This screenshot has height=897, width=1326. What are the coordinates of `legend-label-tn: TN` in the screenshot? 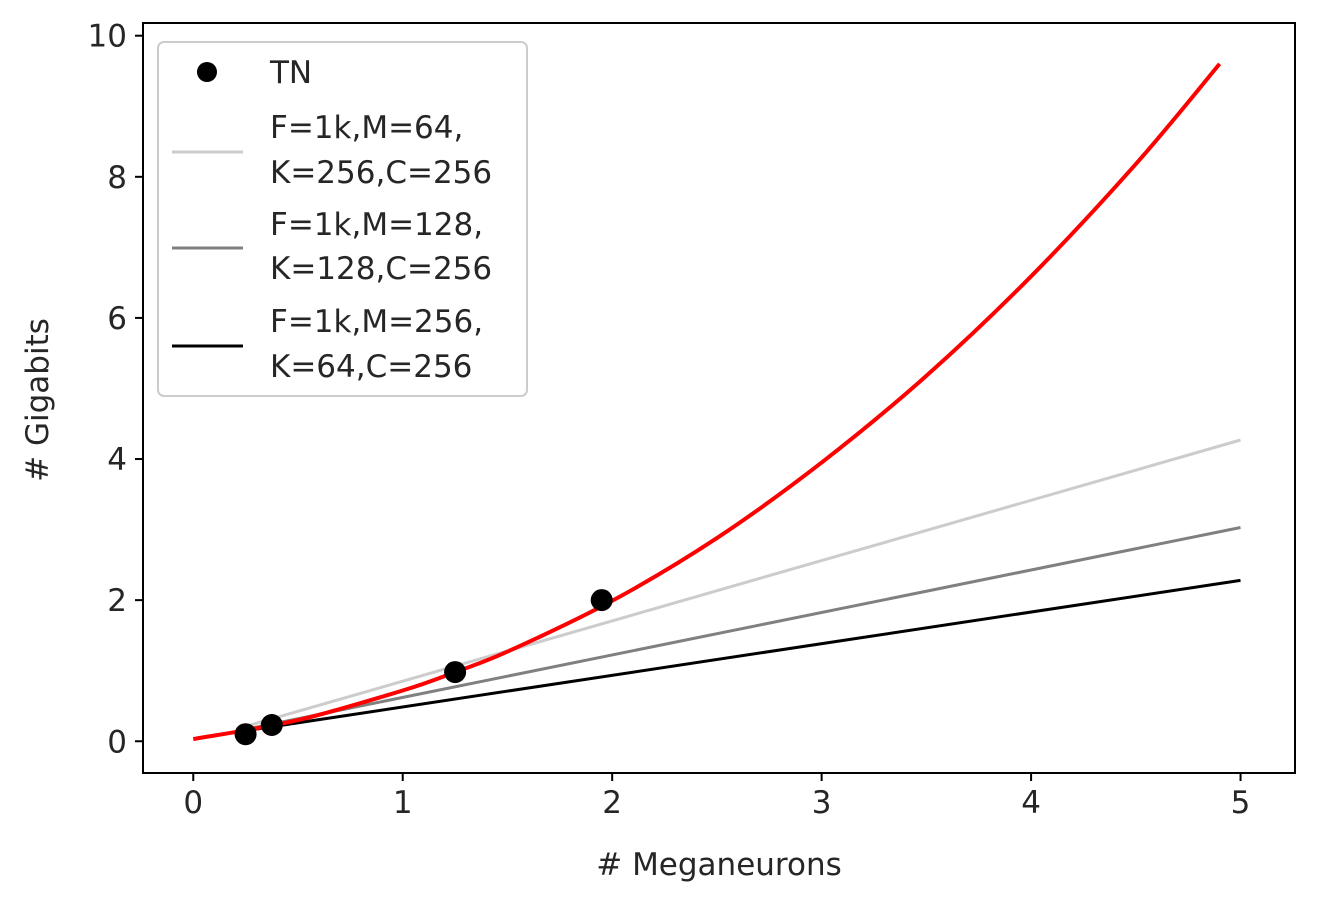 It's located at (290, 73).